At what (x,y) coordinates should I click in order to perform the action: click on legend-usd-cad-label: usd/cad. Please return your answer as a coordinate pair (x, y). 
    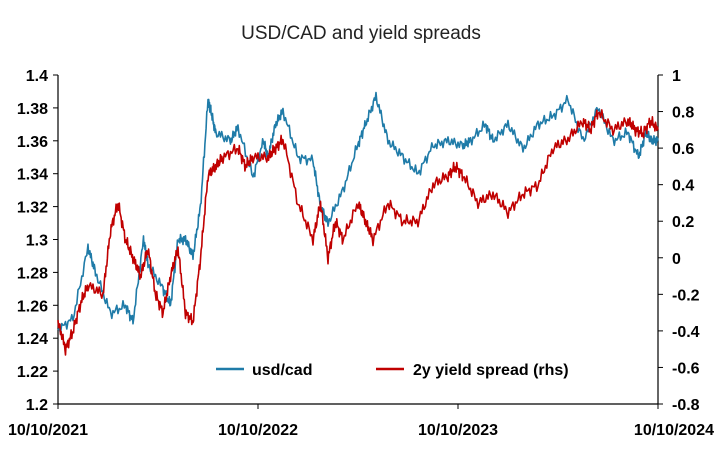
    Looking at the image, I should click on (282, 370).